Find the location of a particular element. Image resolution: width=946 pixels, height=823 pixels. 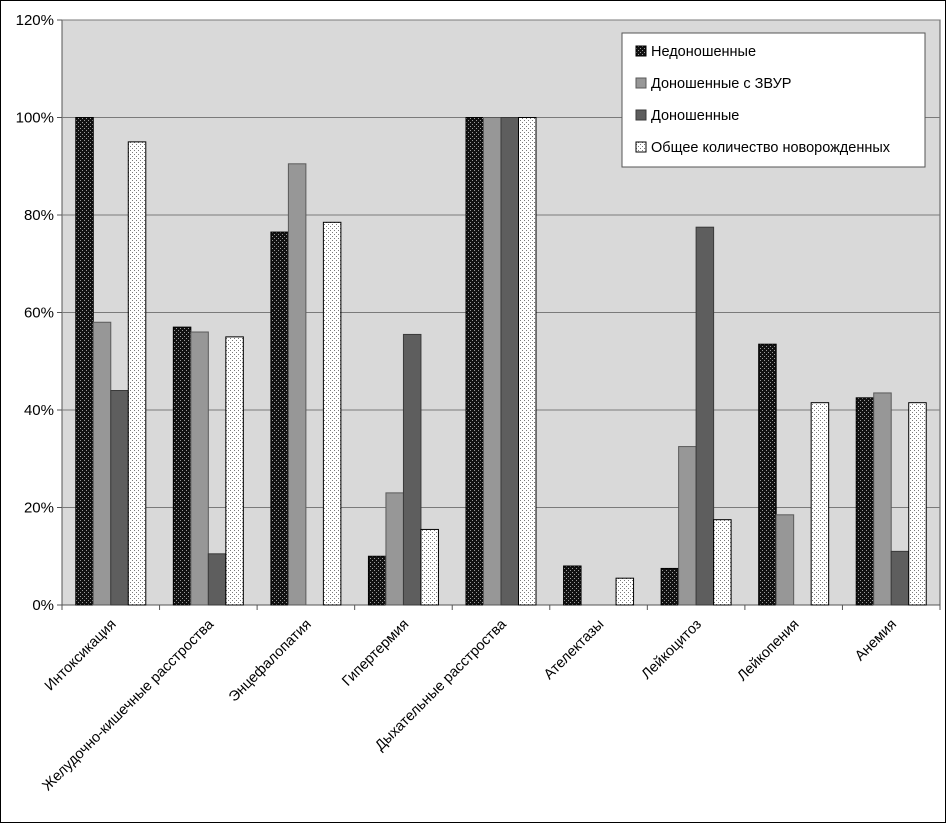

legend-box is located at coordinates (773, 100).